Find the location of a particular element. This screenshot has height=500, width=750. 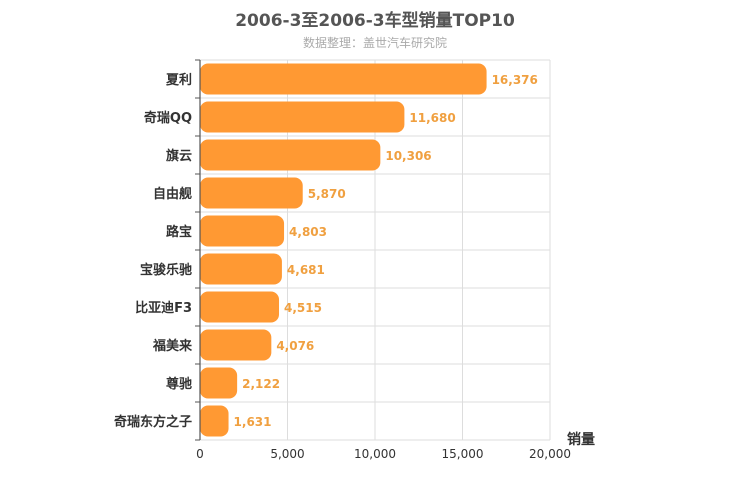

chart-title: 2006-3至2006-3车型销量TOP10 is located at coordinates (375, 21).